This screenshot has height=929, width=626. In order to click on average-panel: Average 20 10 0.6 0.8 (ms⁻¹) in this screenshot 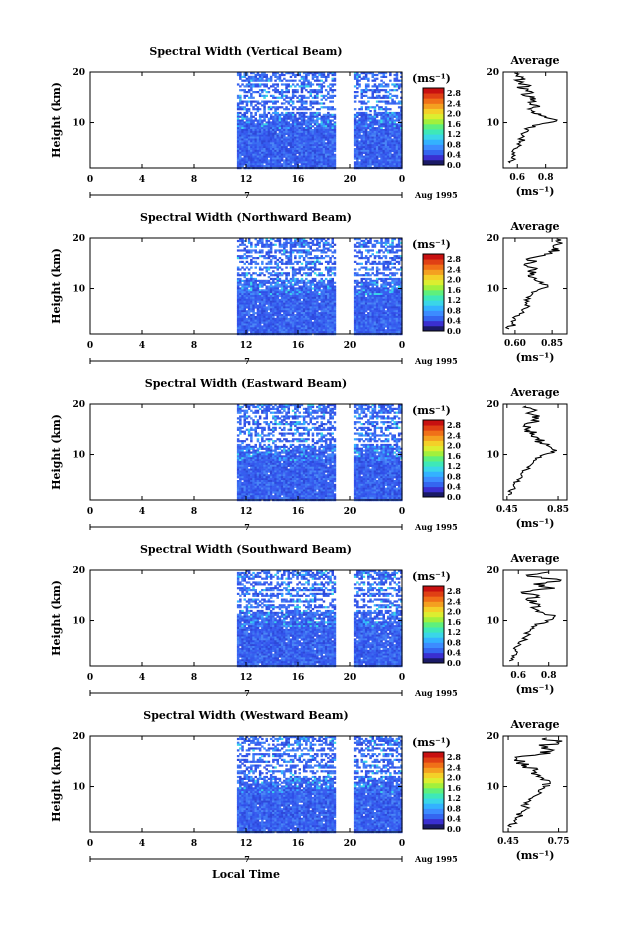, I will do `click(527, 624)`.